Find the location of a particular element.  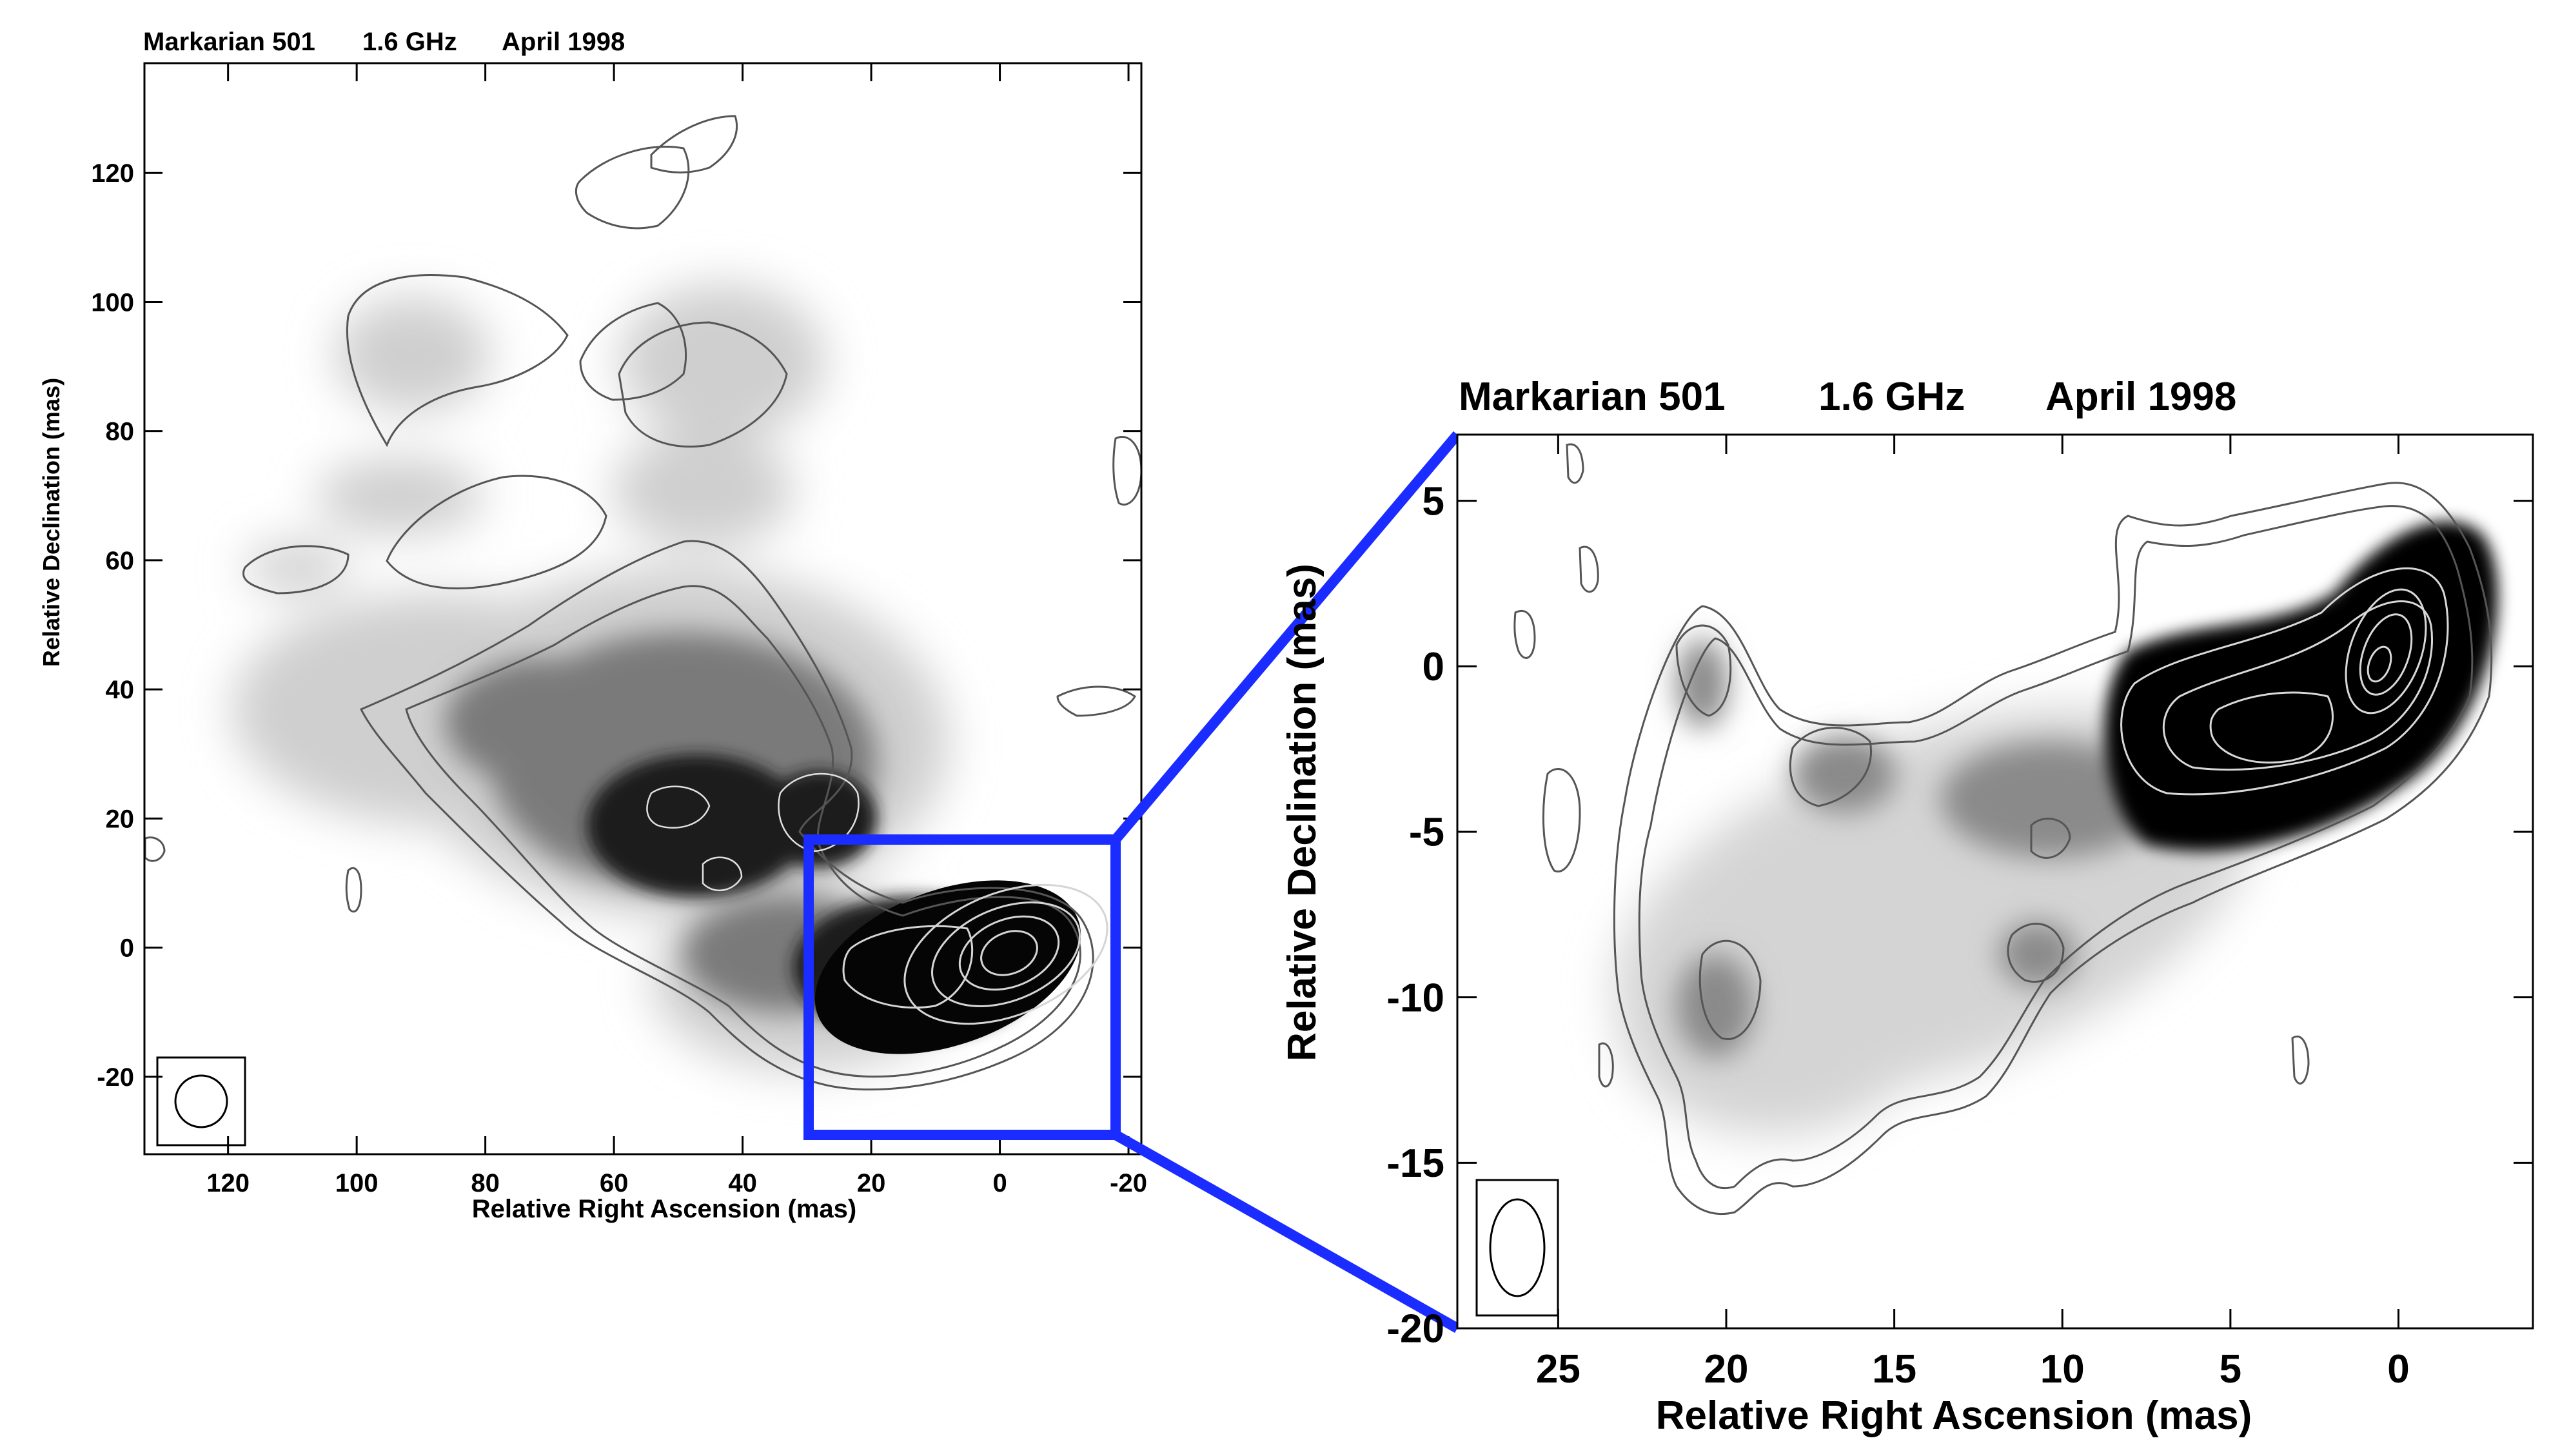

right-title-frequency: 1.6 GHz is located at coordinates (1891, 397).